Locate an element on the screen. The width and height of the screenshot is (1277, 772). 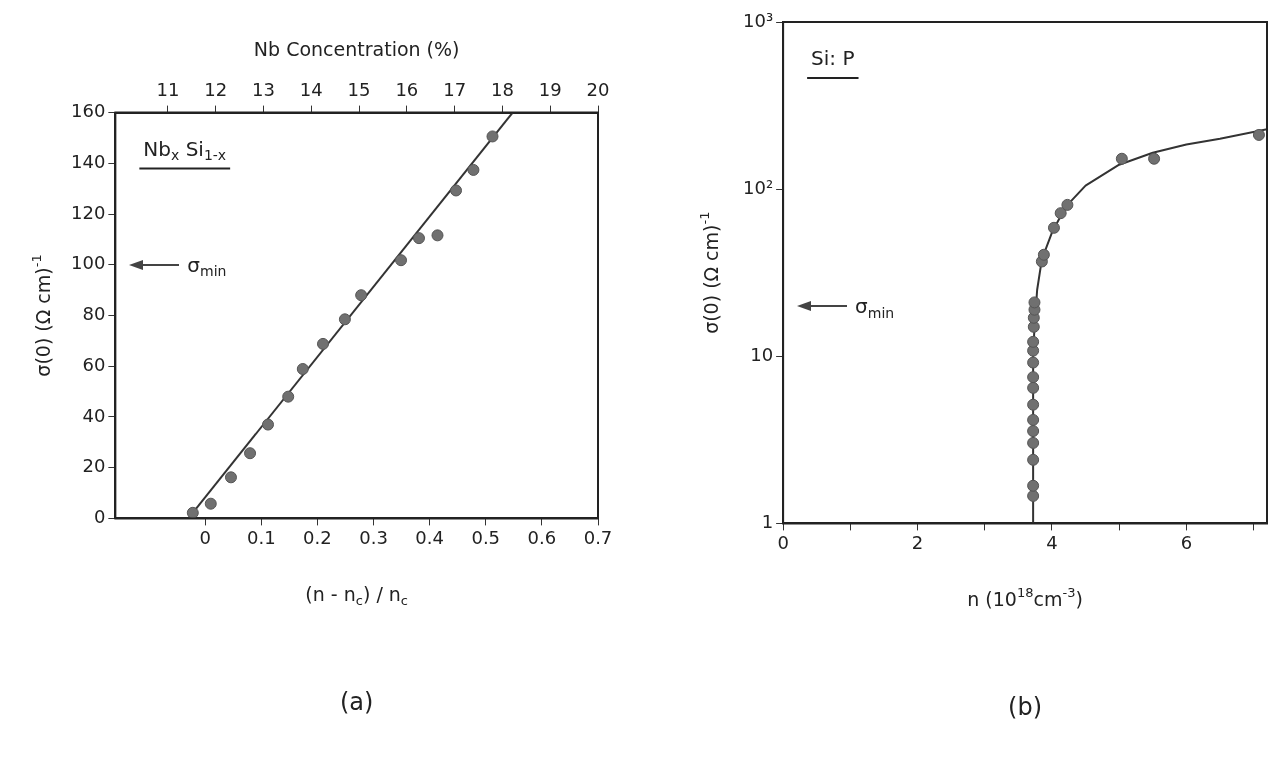
y-tick-label: 80 is located at coordinates (94, 314).